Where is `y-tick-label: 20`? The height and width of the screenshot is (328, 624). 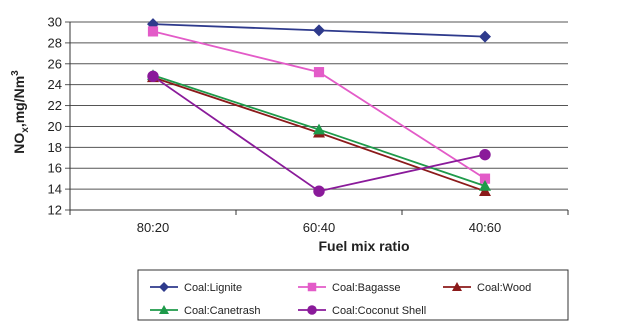 y-tick-label: 20 is located at coordinates (55, 126).